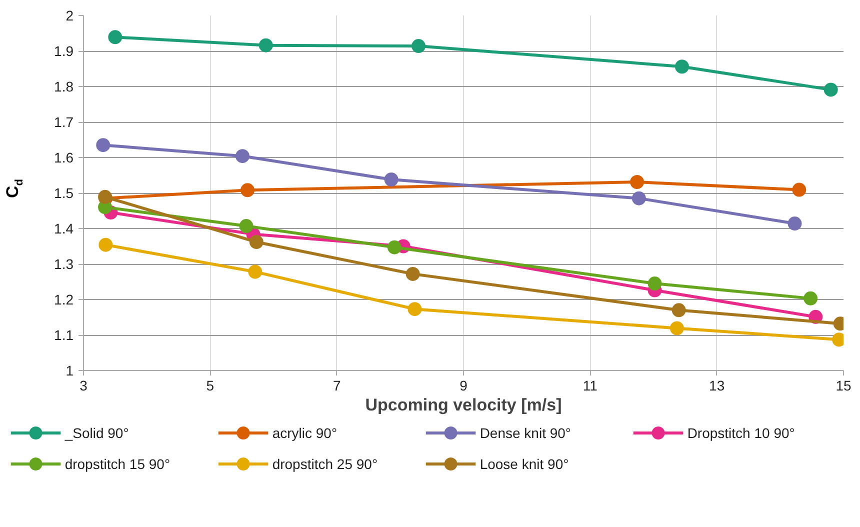 The width and height of the screenshot is (860, 527). I want to click on y-tick-label: 1.1, so click(64, 335).